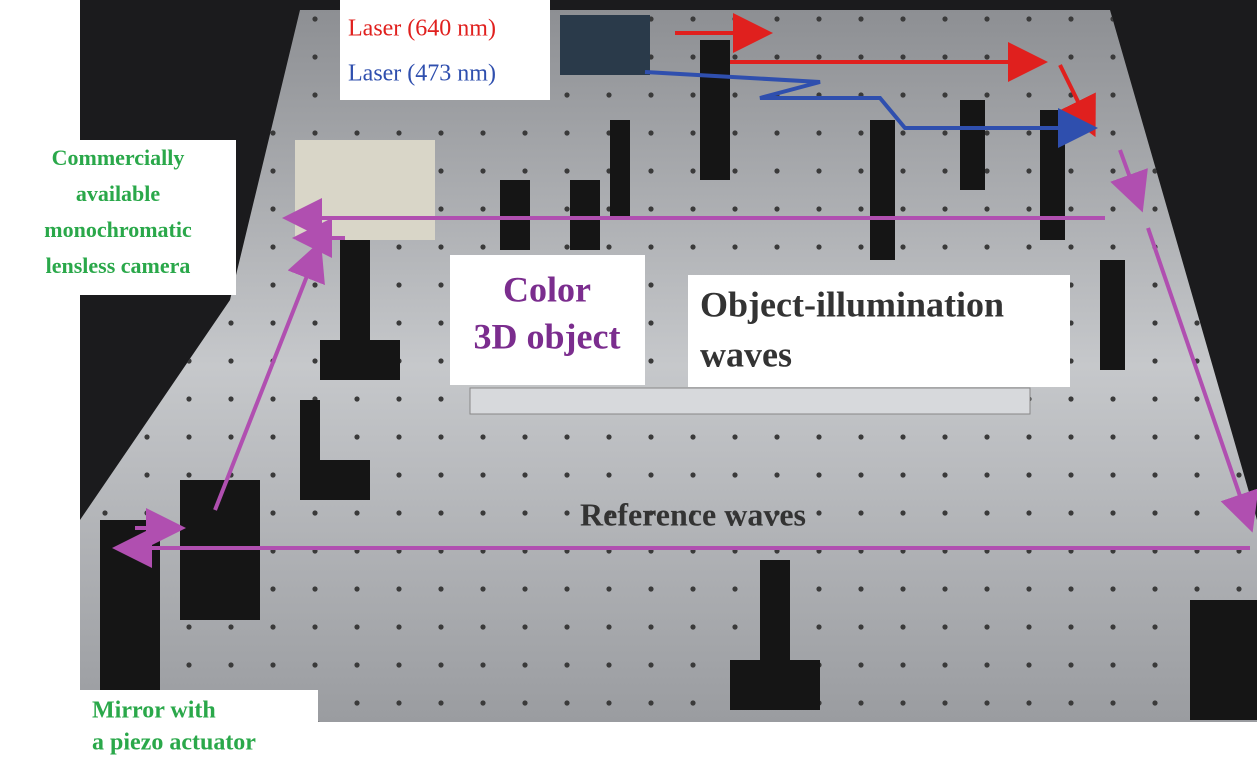  What do you see at coordinates (118, 229) in the screenshot?
I see `camera-label: monochromatic` at bounding box center [118, 229].